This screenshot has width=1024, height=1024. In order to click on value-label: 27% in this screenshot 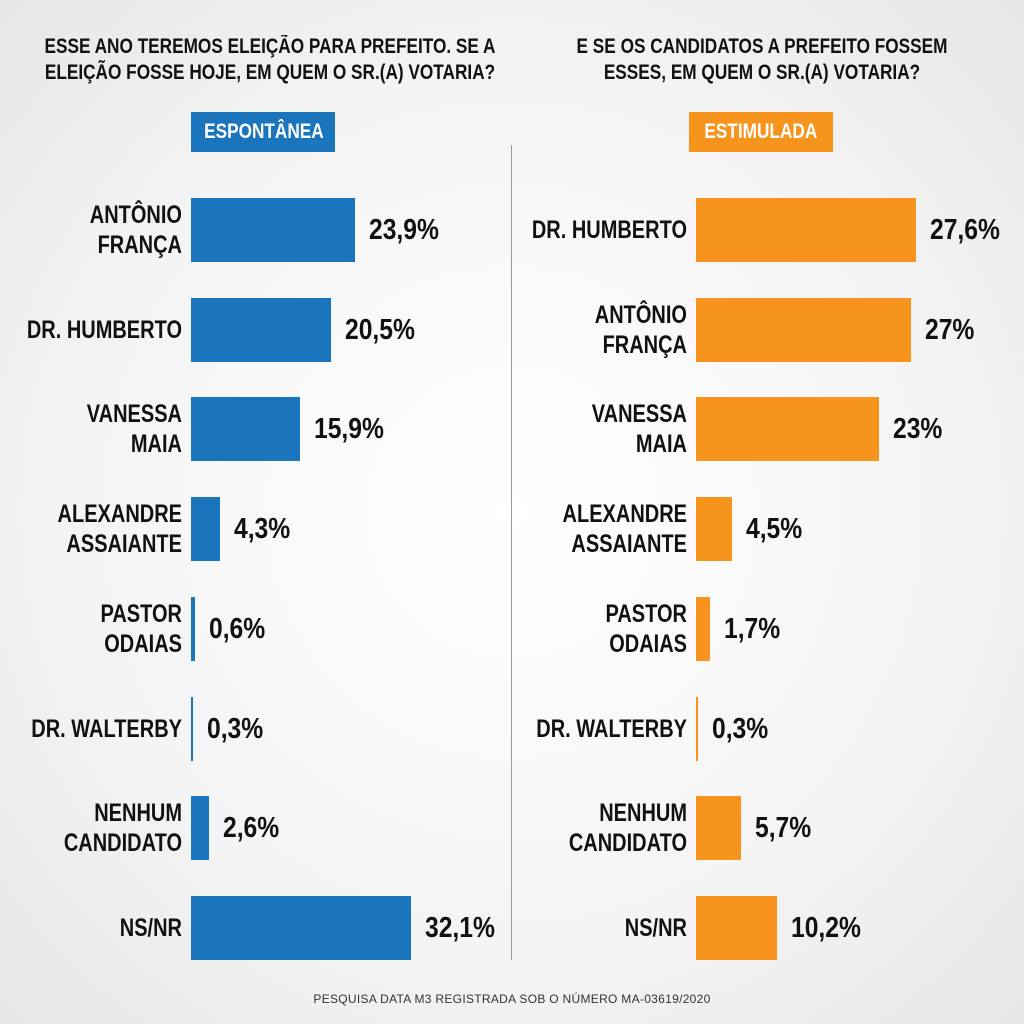, I will do `click(950, 329)`.